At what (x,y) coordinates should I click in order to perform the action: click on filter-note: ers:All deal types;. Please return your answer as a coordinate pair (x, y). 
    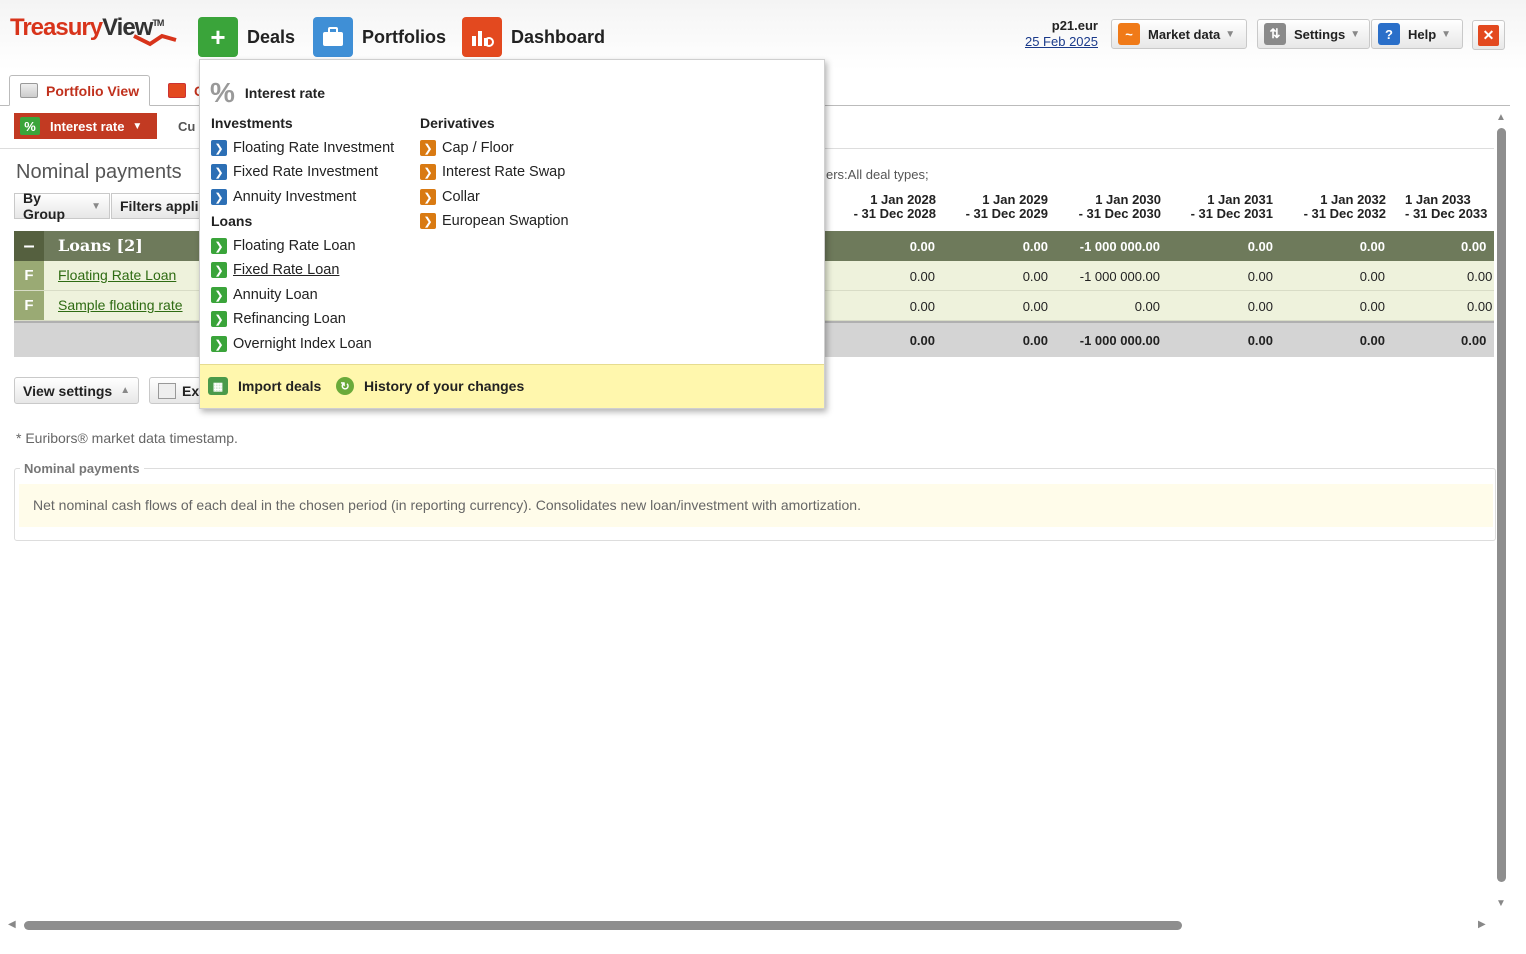
    Looking at the image, I should click on (877, 174).